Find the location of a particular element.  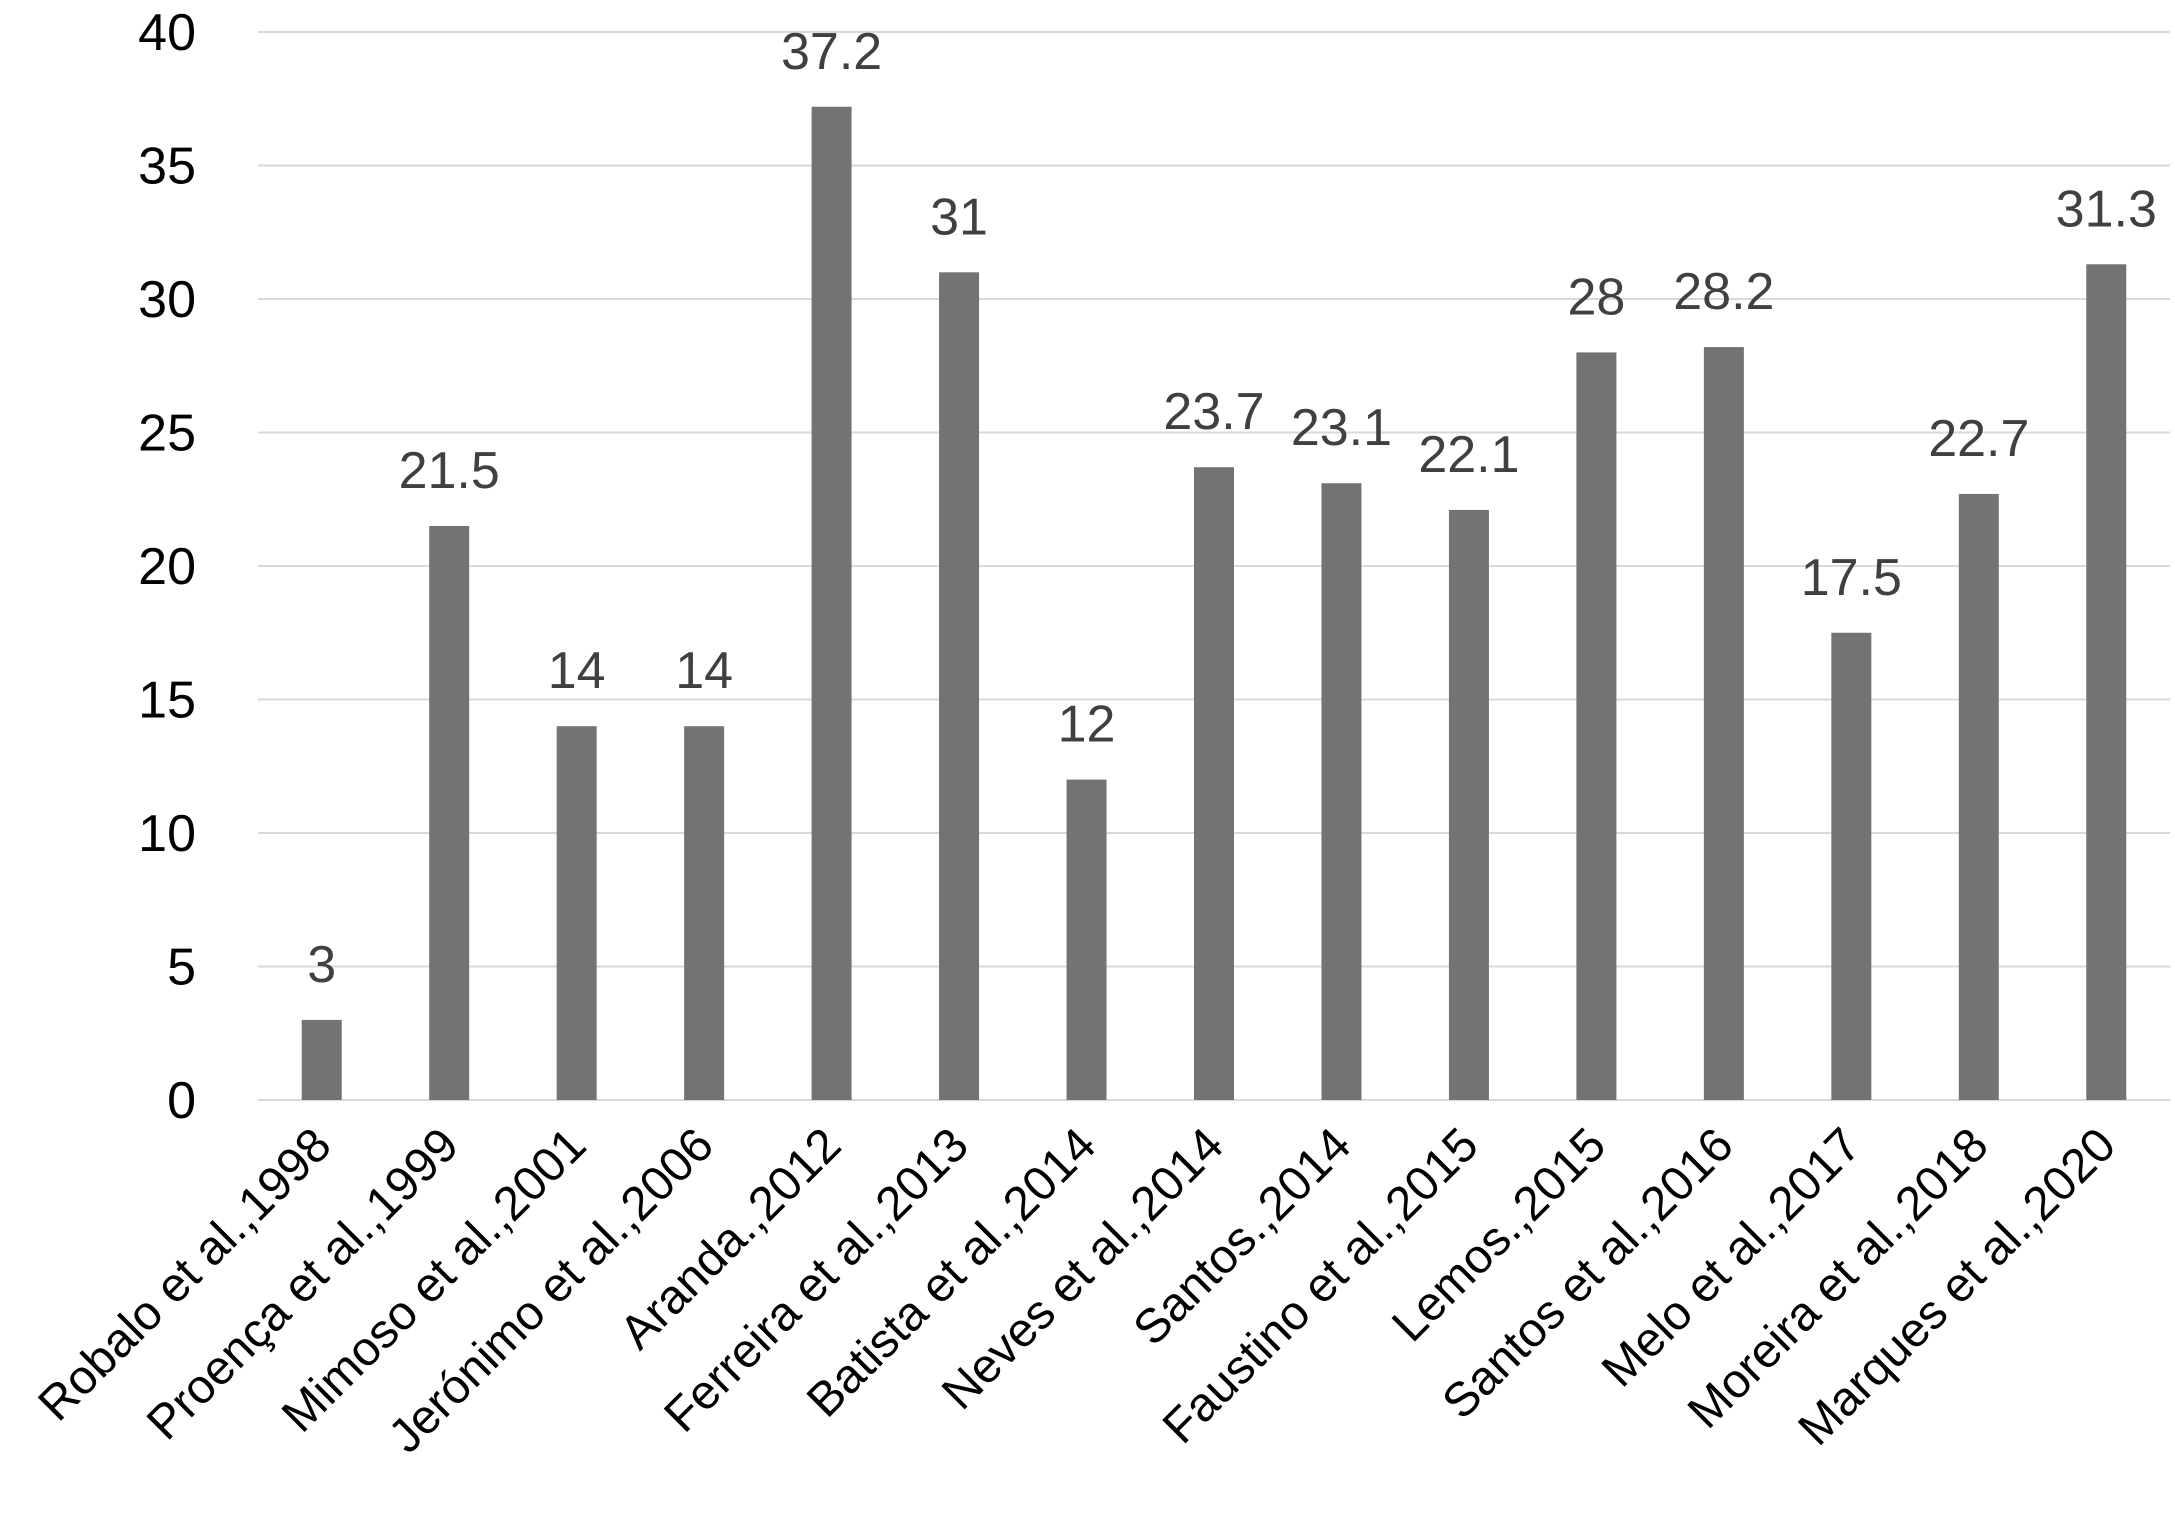

y-tick-label: 20 is located at coordinates (167, 567).